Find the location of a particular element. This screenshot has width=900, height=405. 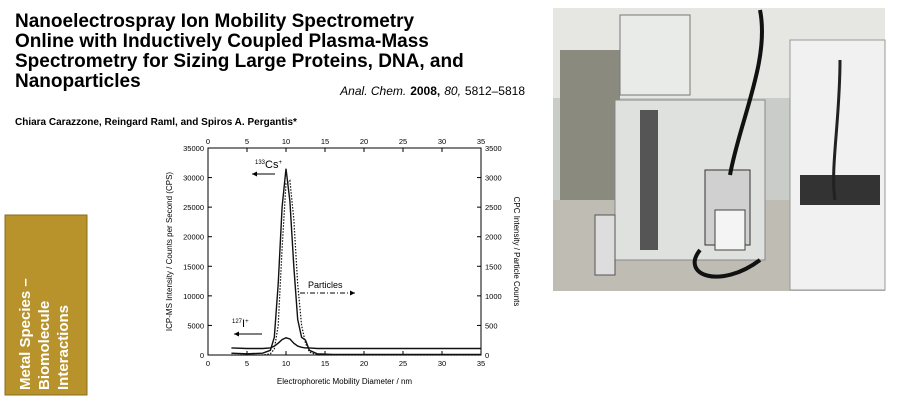

sidebar-label: Metal Species – is located at coordinates (25, 334).